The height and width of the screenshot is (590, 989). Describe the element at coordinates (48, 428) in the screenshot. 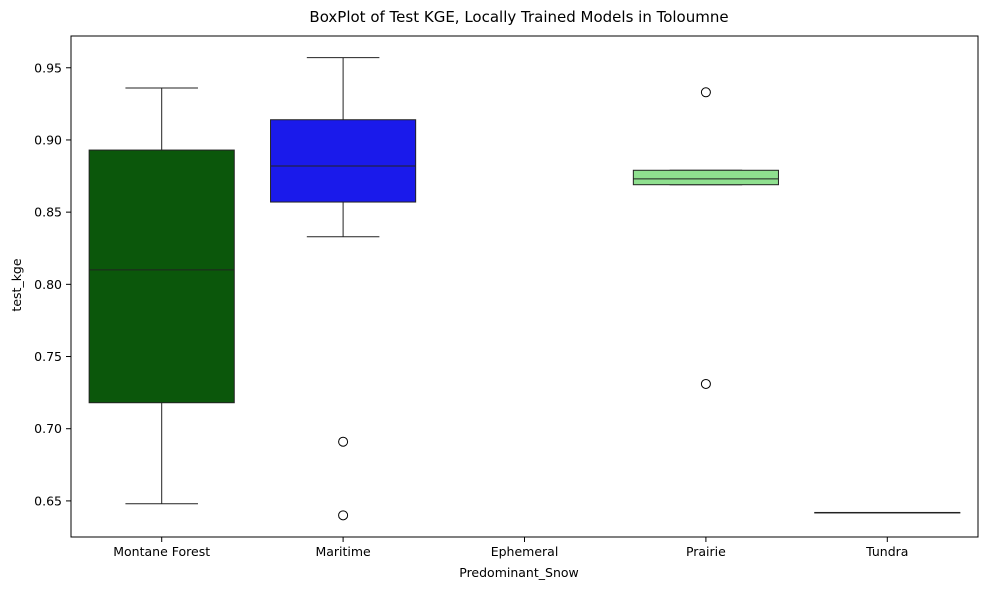

I see `y-tick-label: 0.70` at that location.